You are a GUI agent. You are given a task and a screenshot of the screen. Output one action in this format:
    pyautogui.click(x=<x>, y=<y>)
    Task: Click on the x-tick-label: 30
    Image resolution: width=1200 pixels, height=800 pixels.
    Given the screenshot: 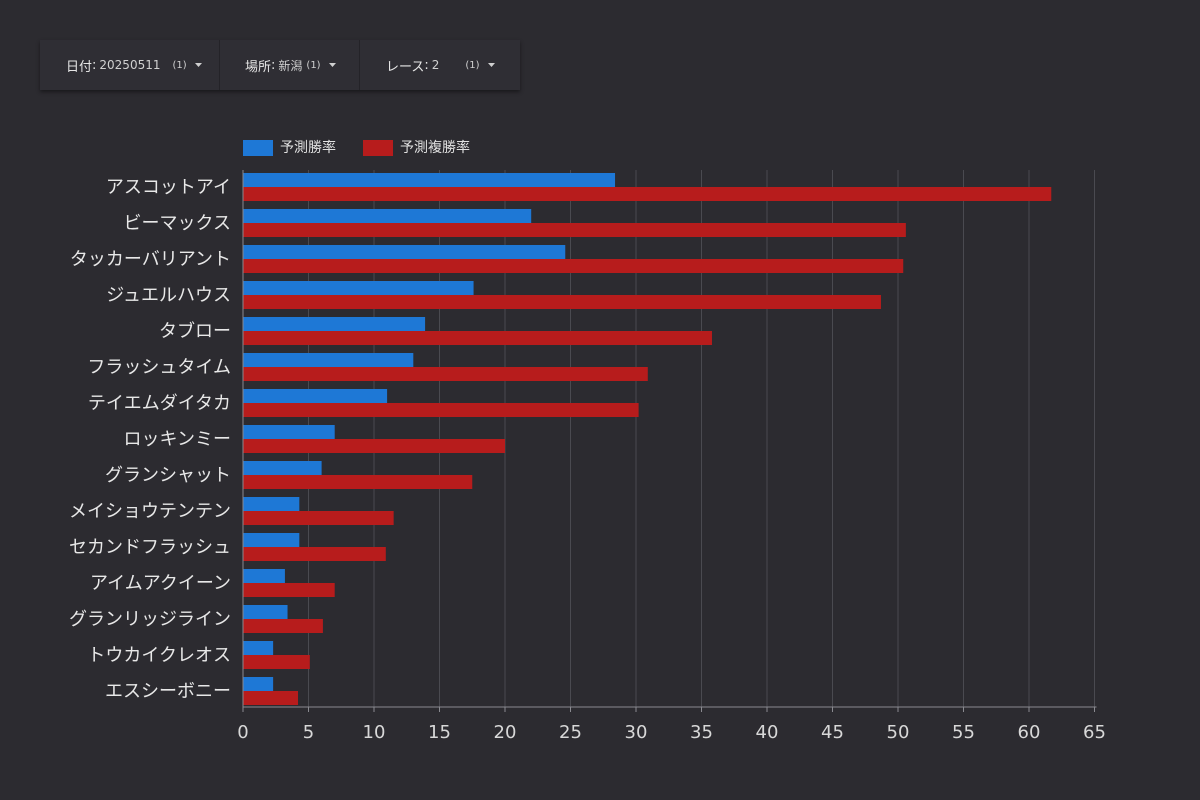 What is the action you would take?
    pyautogui.click(x=636, y=732)
    